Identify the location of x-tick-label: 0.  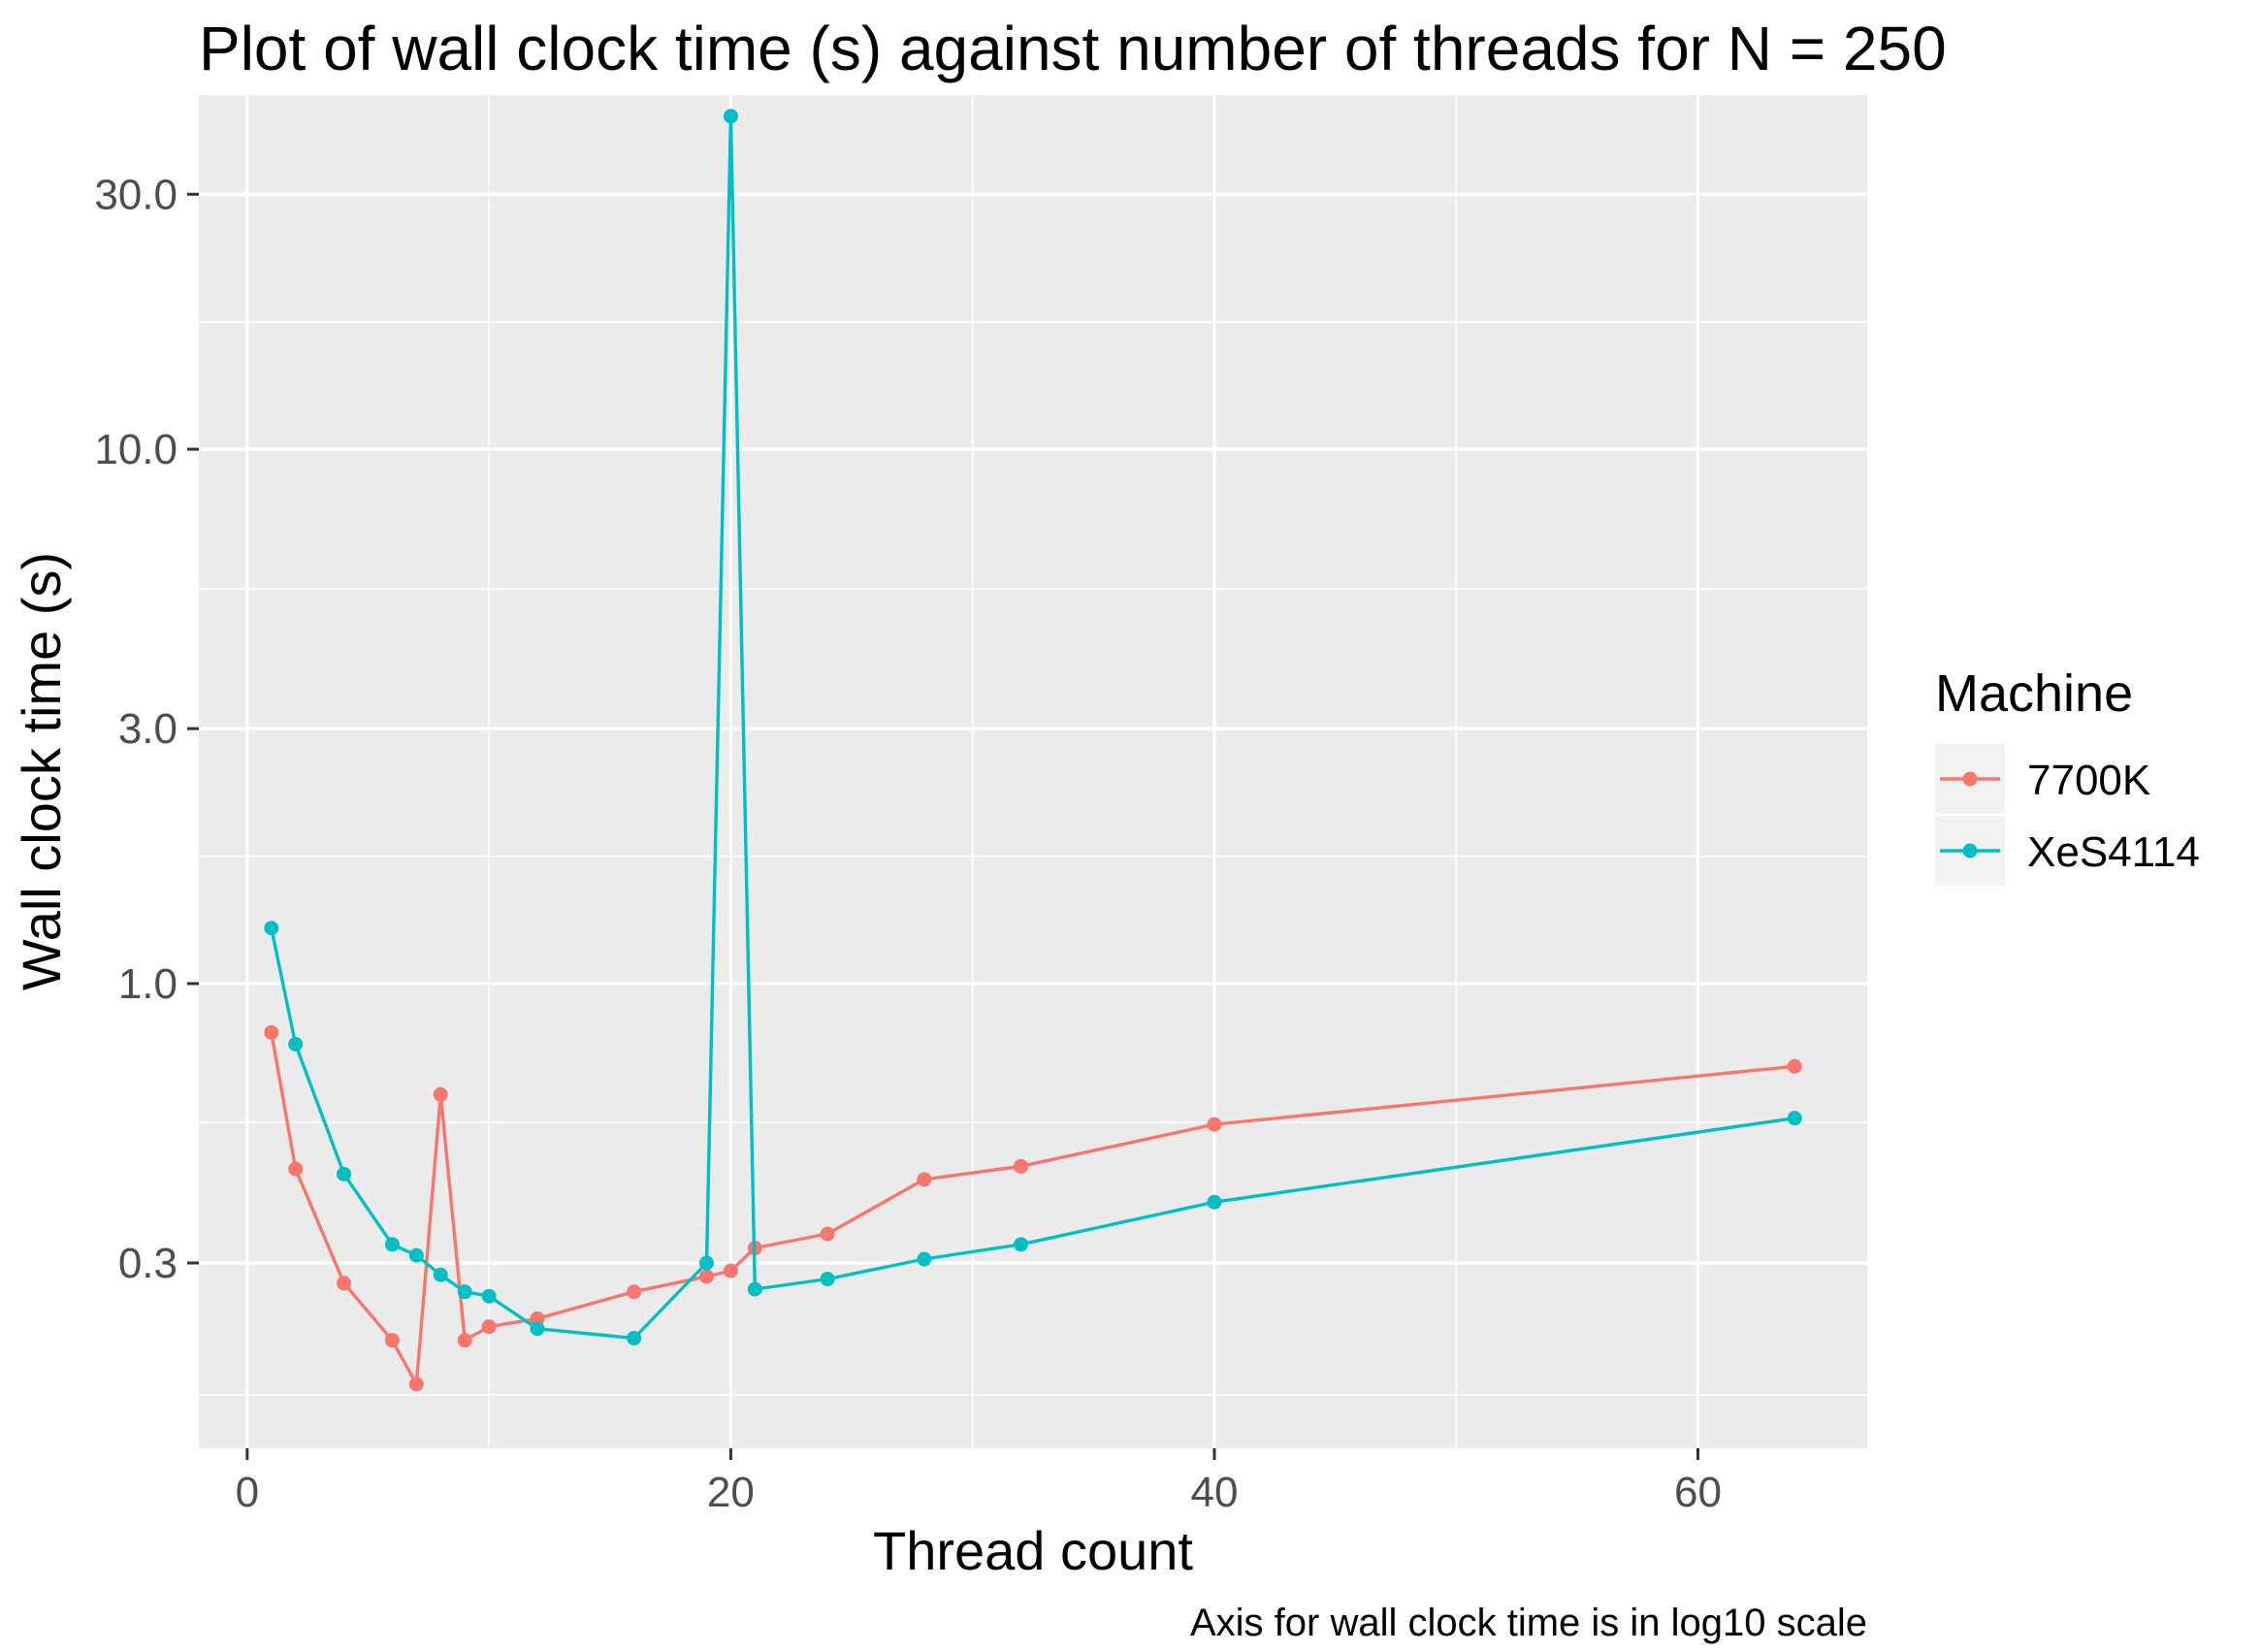
(247, 1492).